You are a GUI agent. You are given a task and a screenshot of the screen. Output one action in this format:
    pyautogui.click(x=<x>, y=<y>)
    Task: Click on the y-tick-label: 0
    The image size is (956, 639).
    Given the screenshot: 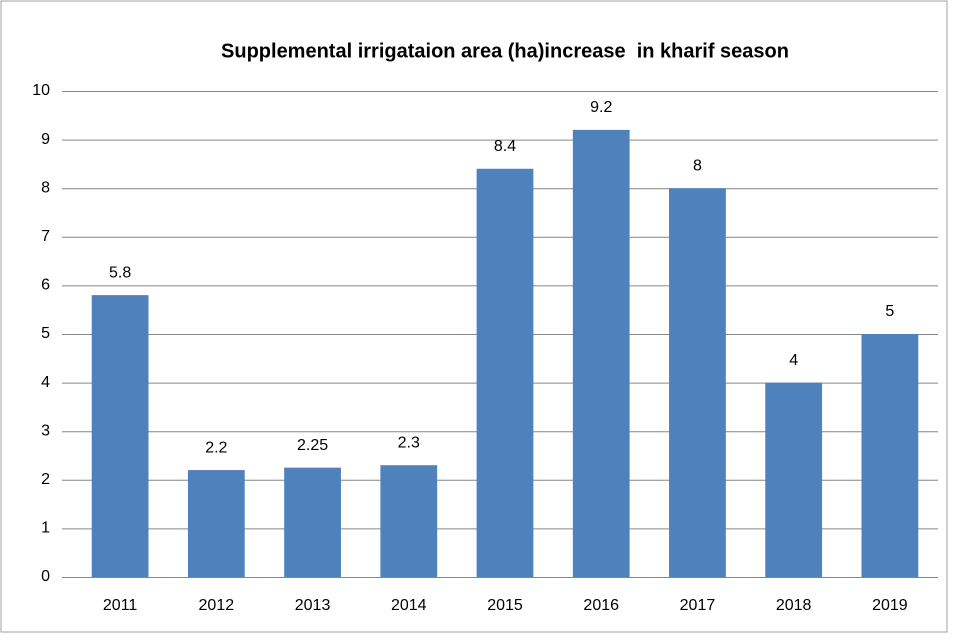 What is the action you would take?
    pyautogui.click(x=45, y=576)
    